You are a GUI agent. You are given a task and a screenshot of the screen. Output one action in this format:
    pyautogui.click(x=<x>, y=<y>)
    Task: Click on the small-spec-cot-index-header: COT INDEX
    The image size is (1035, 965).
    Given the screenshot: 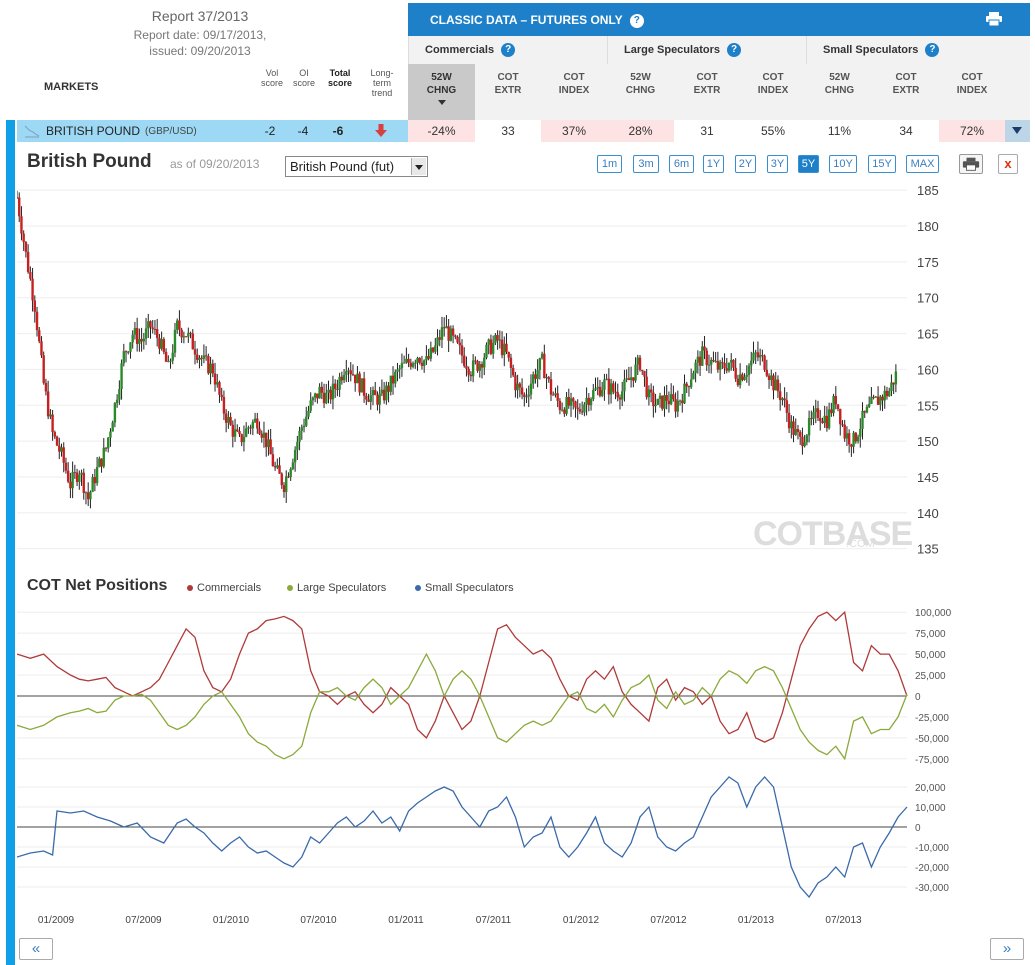 What is the action you would take?
    pyautogui.click(x=972, y=92)
    